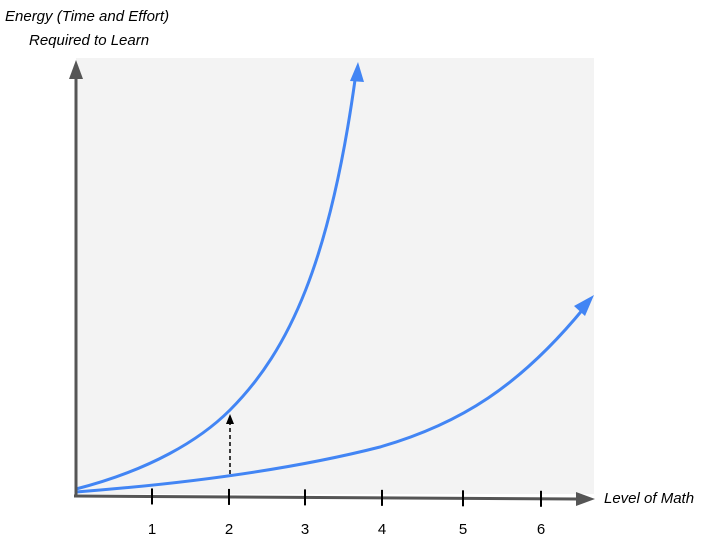  Describe the element at coordinates (152, 529) in the screenshot. I see `x-tick-label-1: 1` at that location.